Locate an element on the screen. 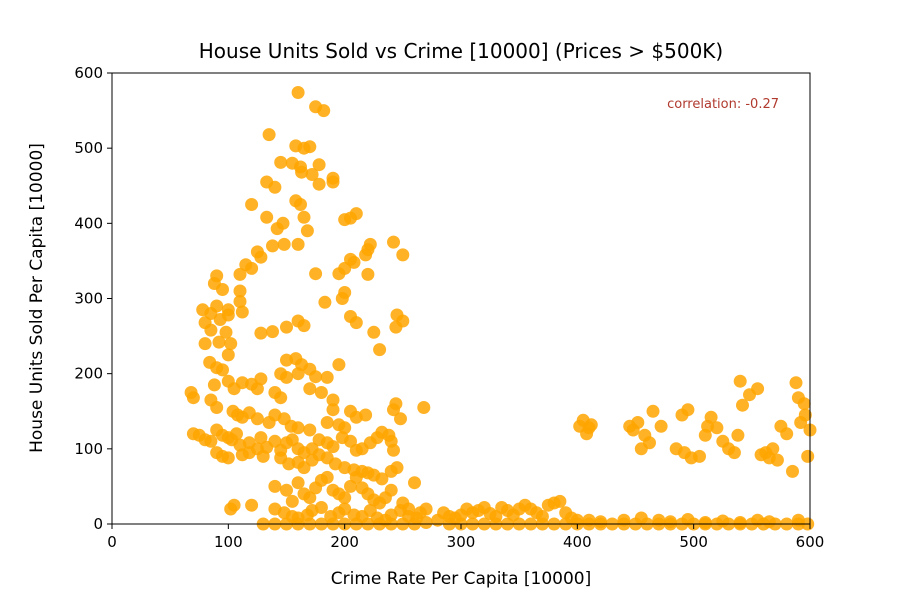  x-axis-ticks: 0 100 200 300 400 500 600 is located at coordinates (465, 537).